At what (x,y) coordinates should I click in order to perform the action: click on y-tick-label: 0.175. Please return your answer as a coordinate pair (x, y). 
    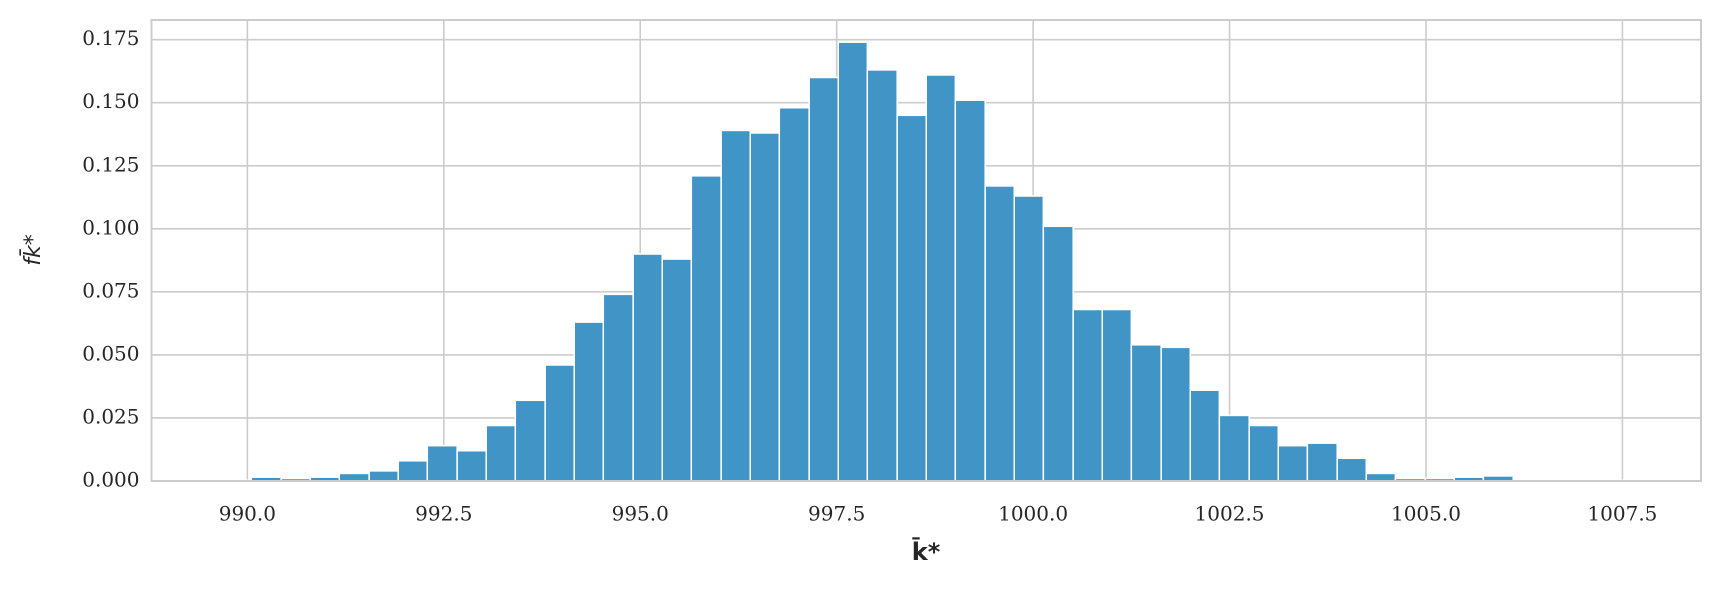
    Looking at the image, I should click on (110, 38).